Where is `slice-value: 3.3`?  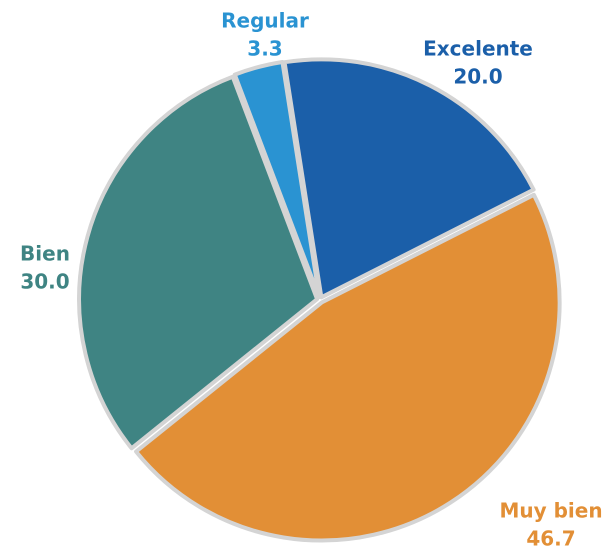
slice-value: 3.3 is located at coordinates (264, 49).